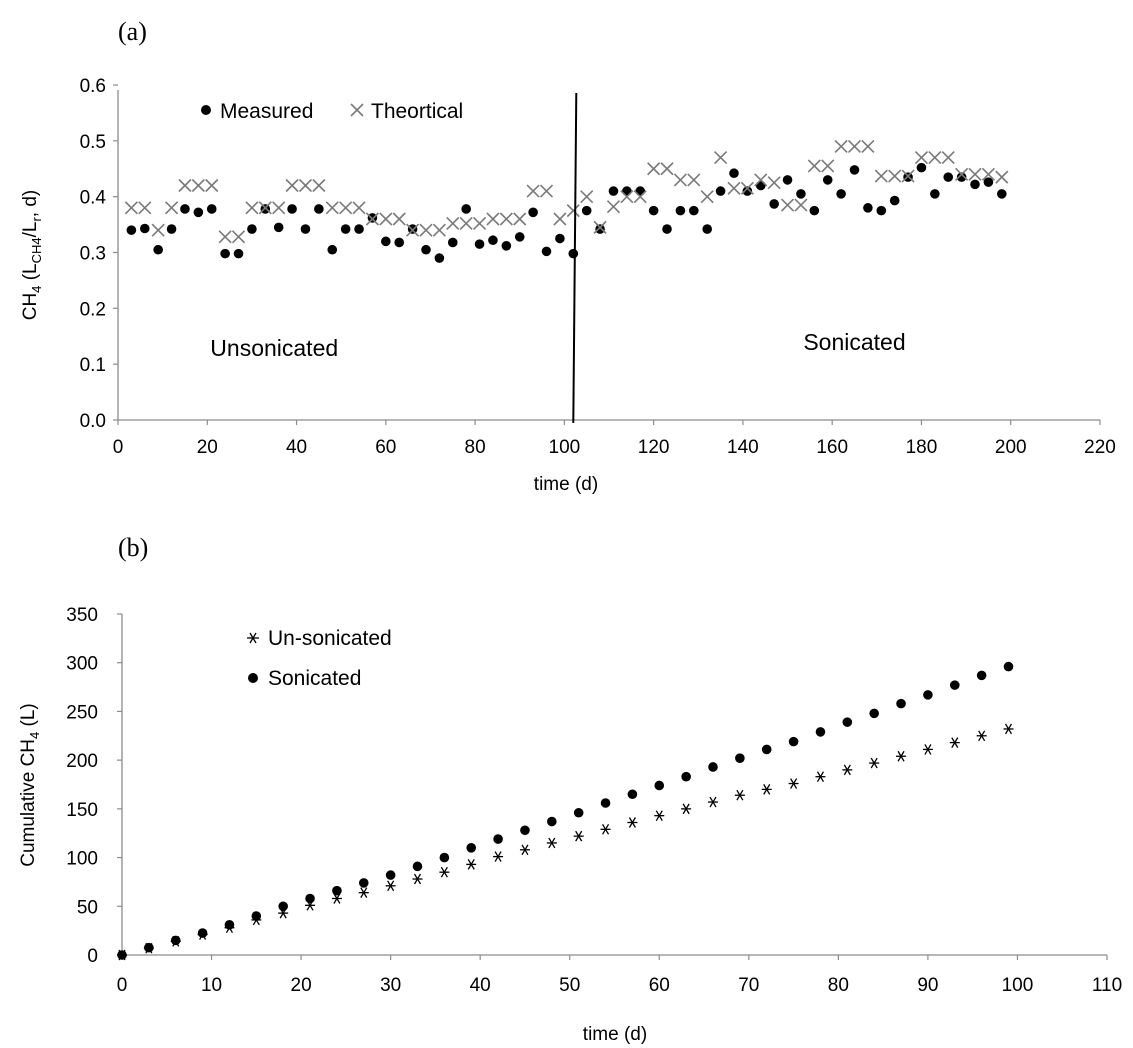  Describe the element at coordinates (314, 678) in the screenshot. I see `legend-label-sonicated: Sonicated` at that location.